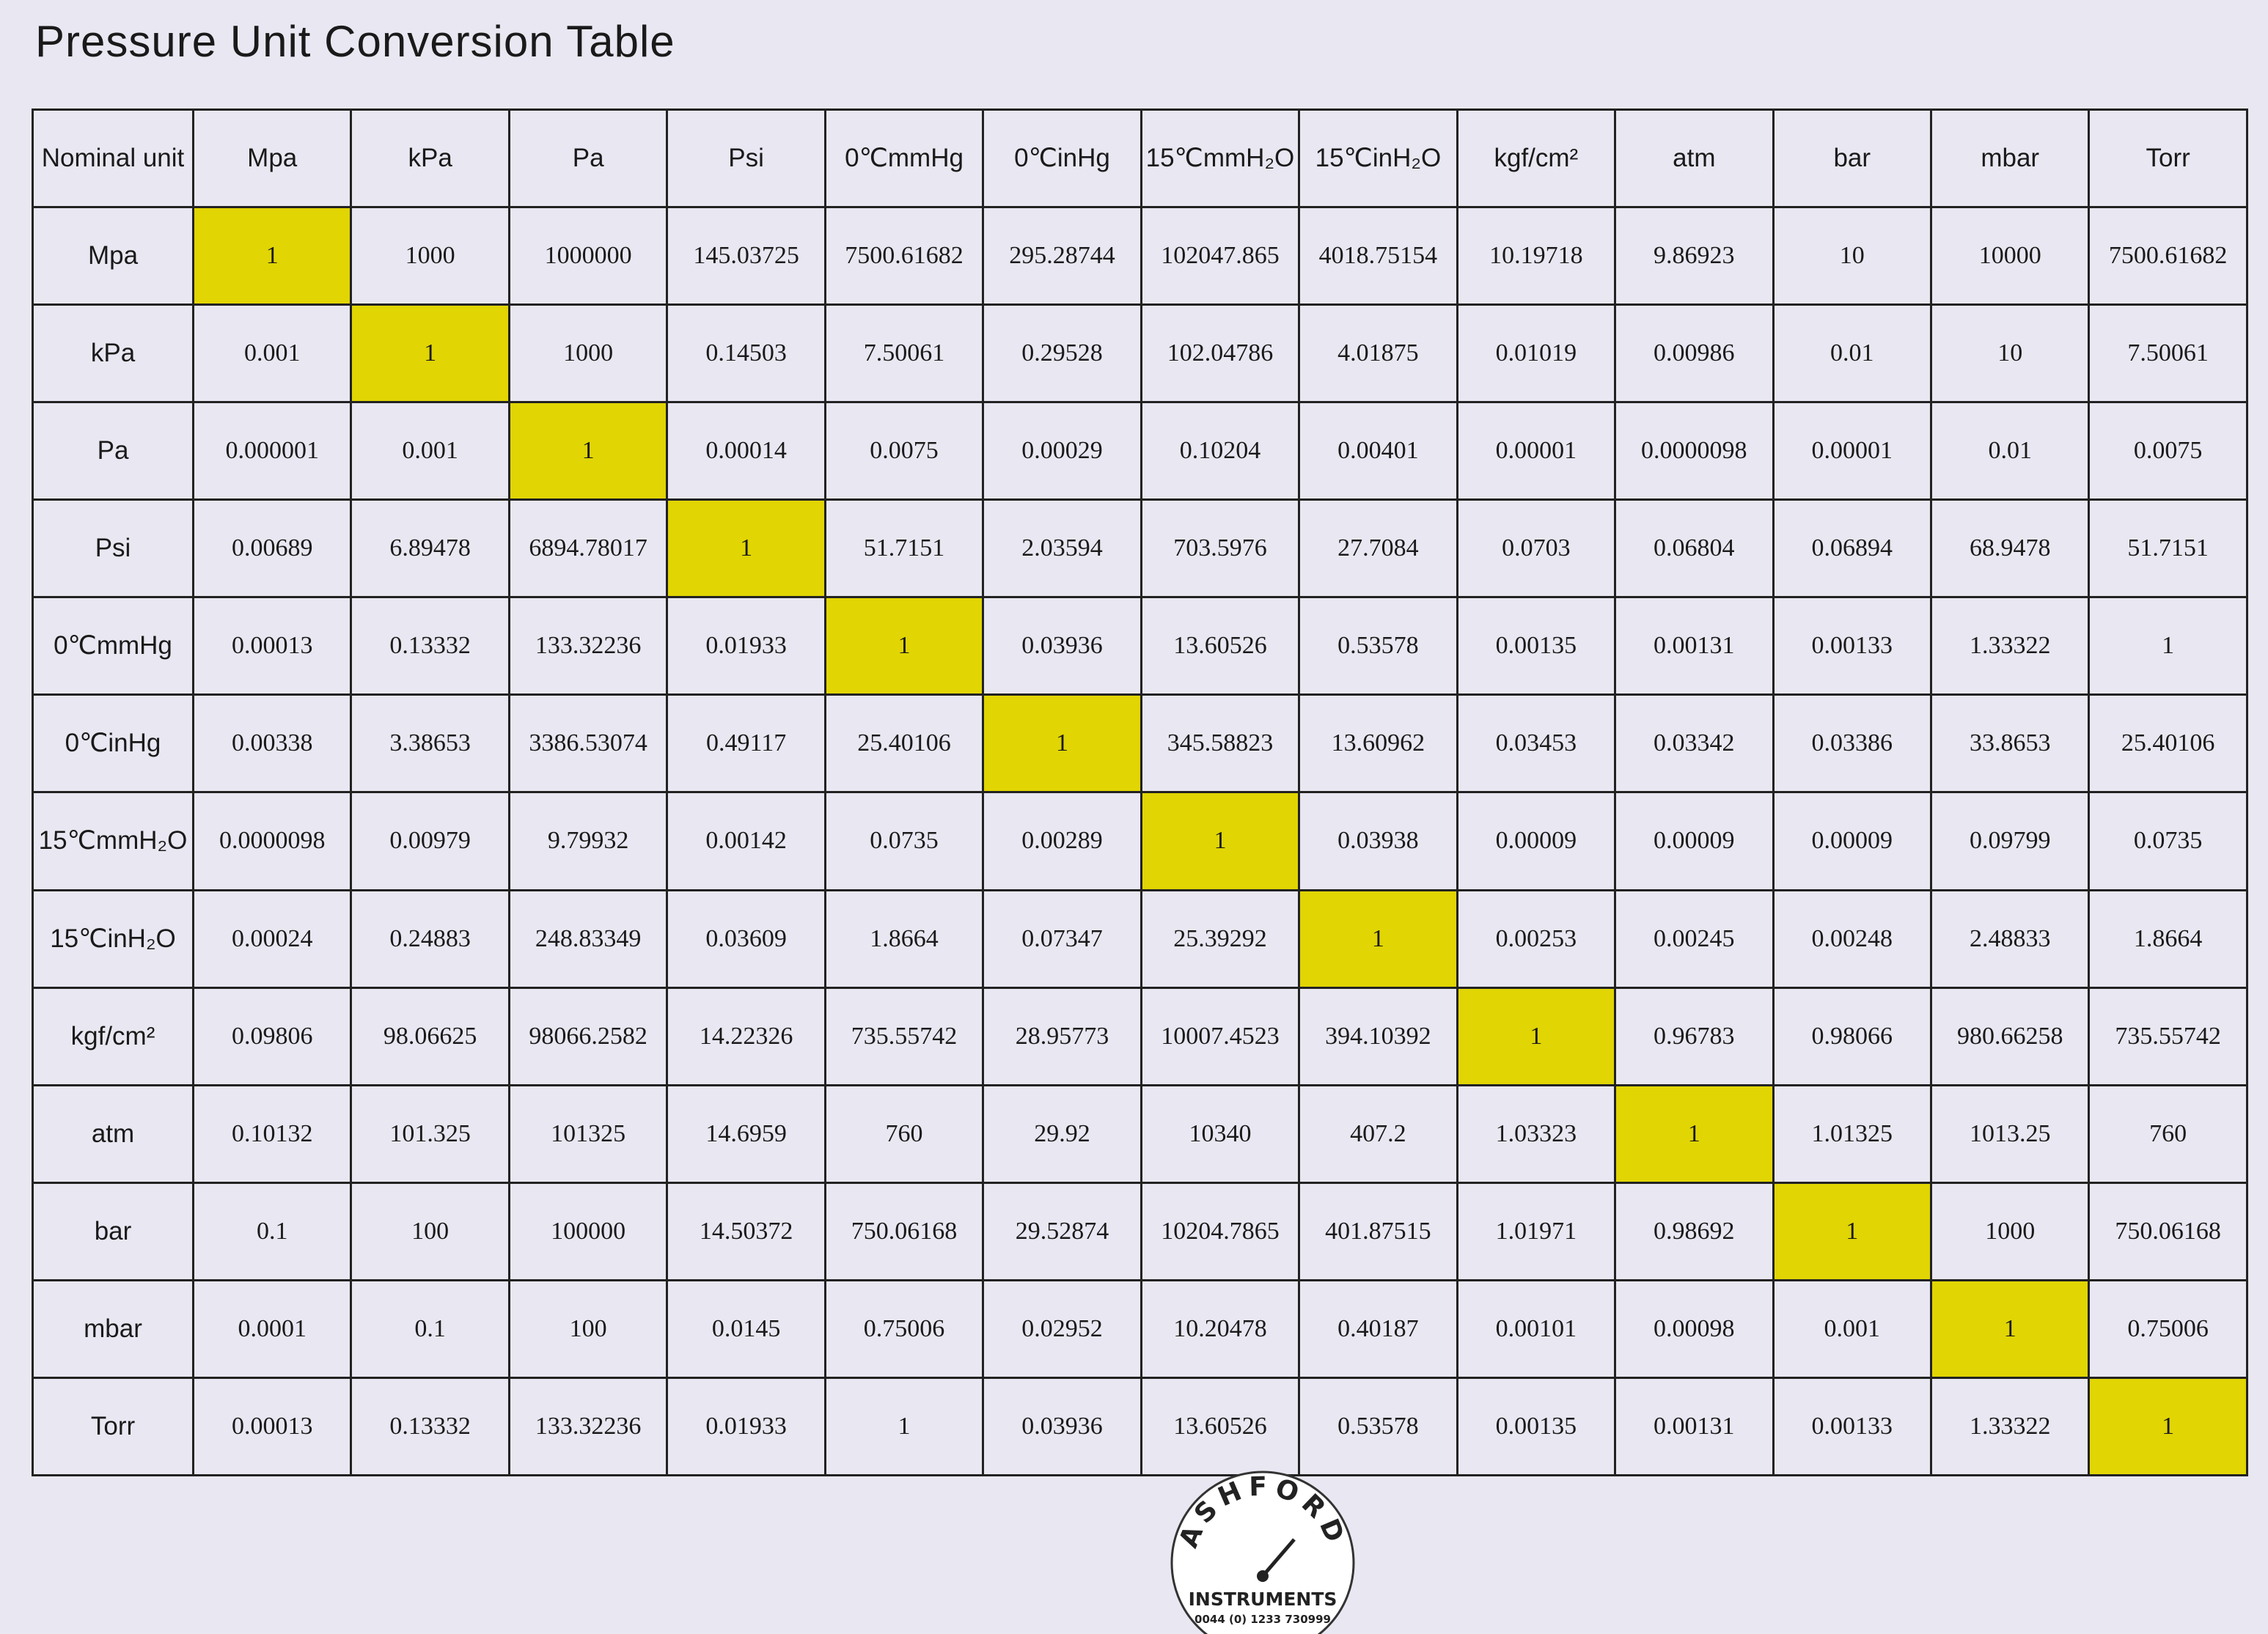 This screenshot has height=1634, width=2268. I want to click on row-header: bar, so click(113, 1231).